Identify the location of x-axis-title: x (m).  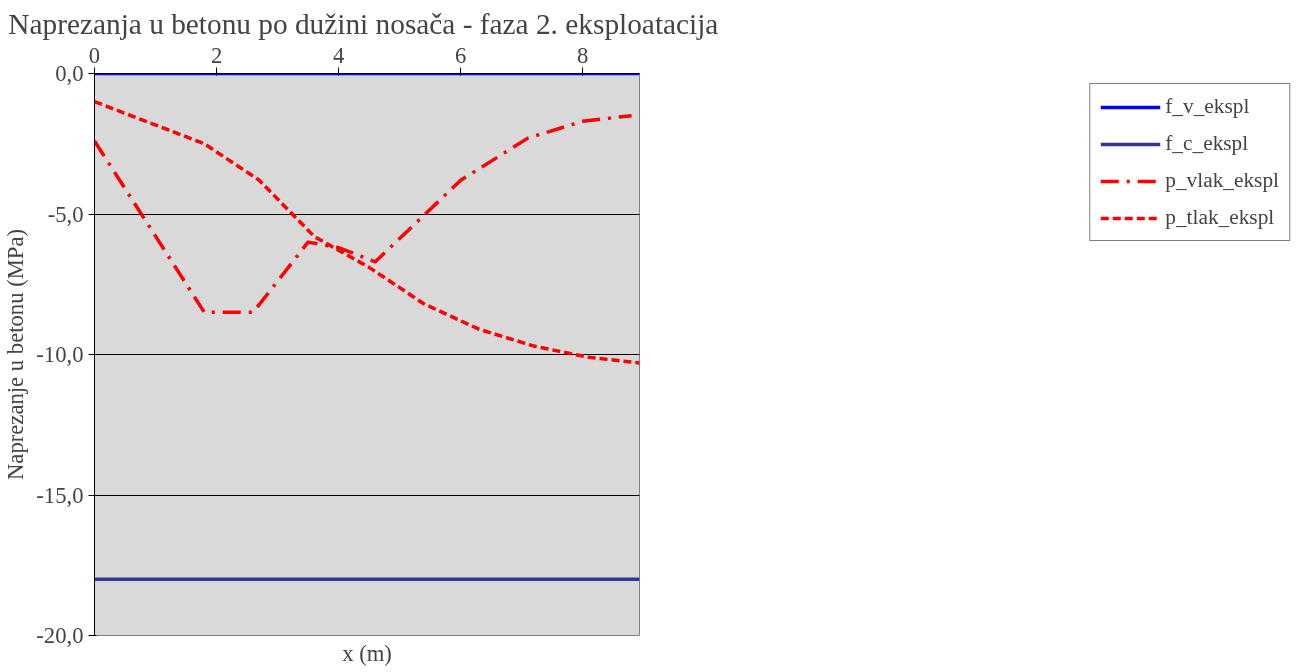
(367, 653).